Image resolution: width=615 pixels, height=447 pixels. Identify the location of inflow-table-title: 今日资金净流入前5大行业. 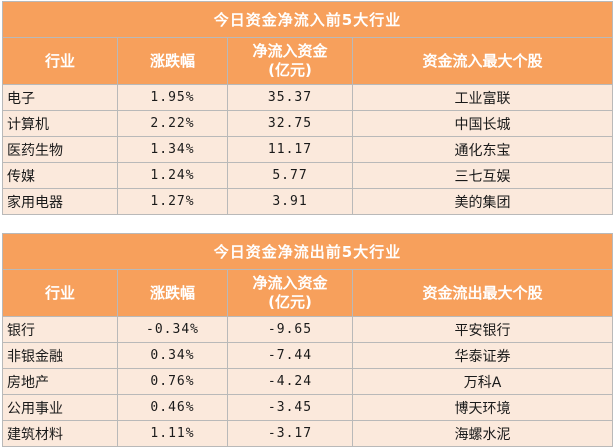
(307, 19).